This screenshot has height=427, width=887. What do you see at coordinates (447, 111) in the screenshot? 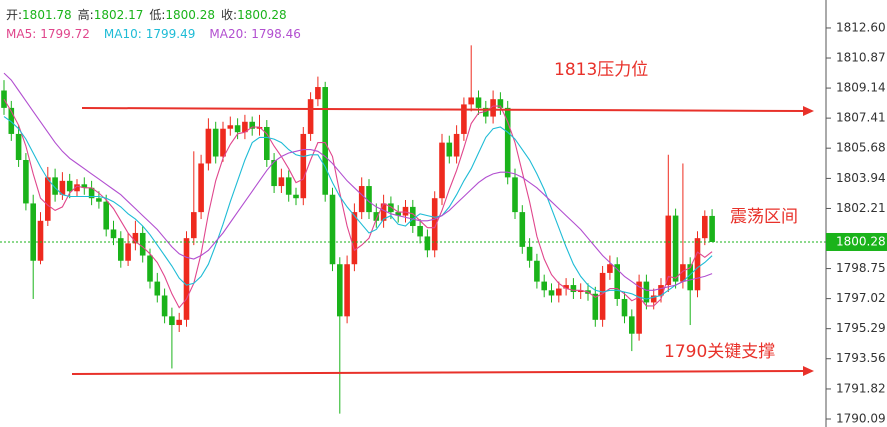
I see `arrow-resistance` at bounding box center [447, 111].